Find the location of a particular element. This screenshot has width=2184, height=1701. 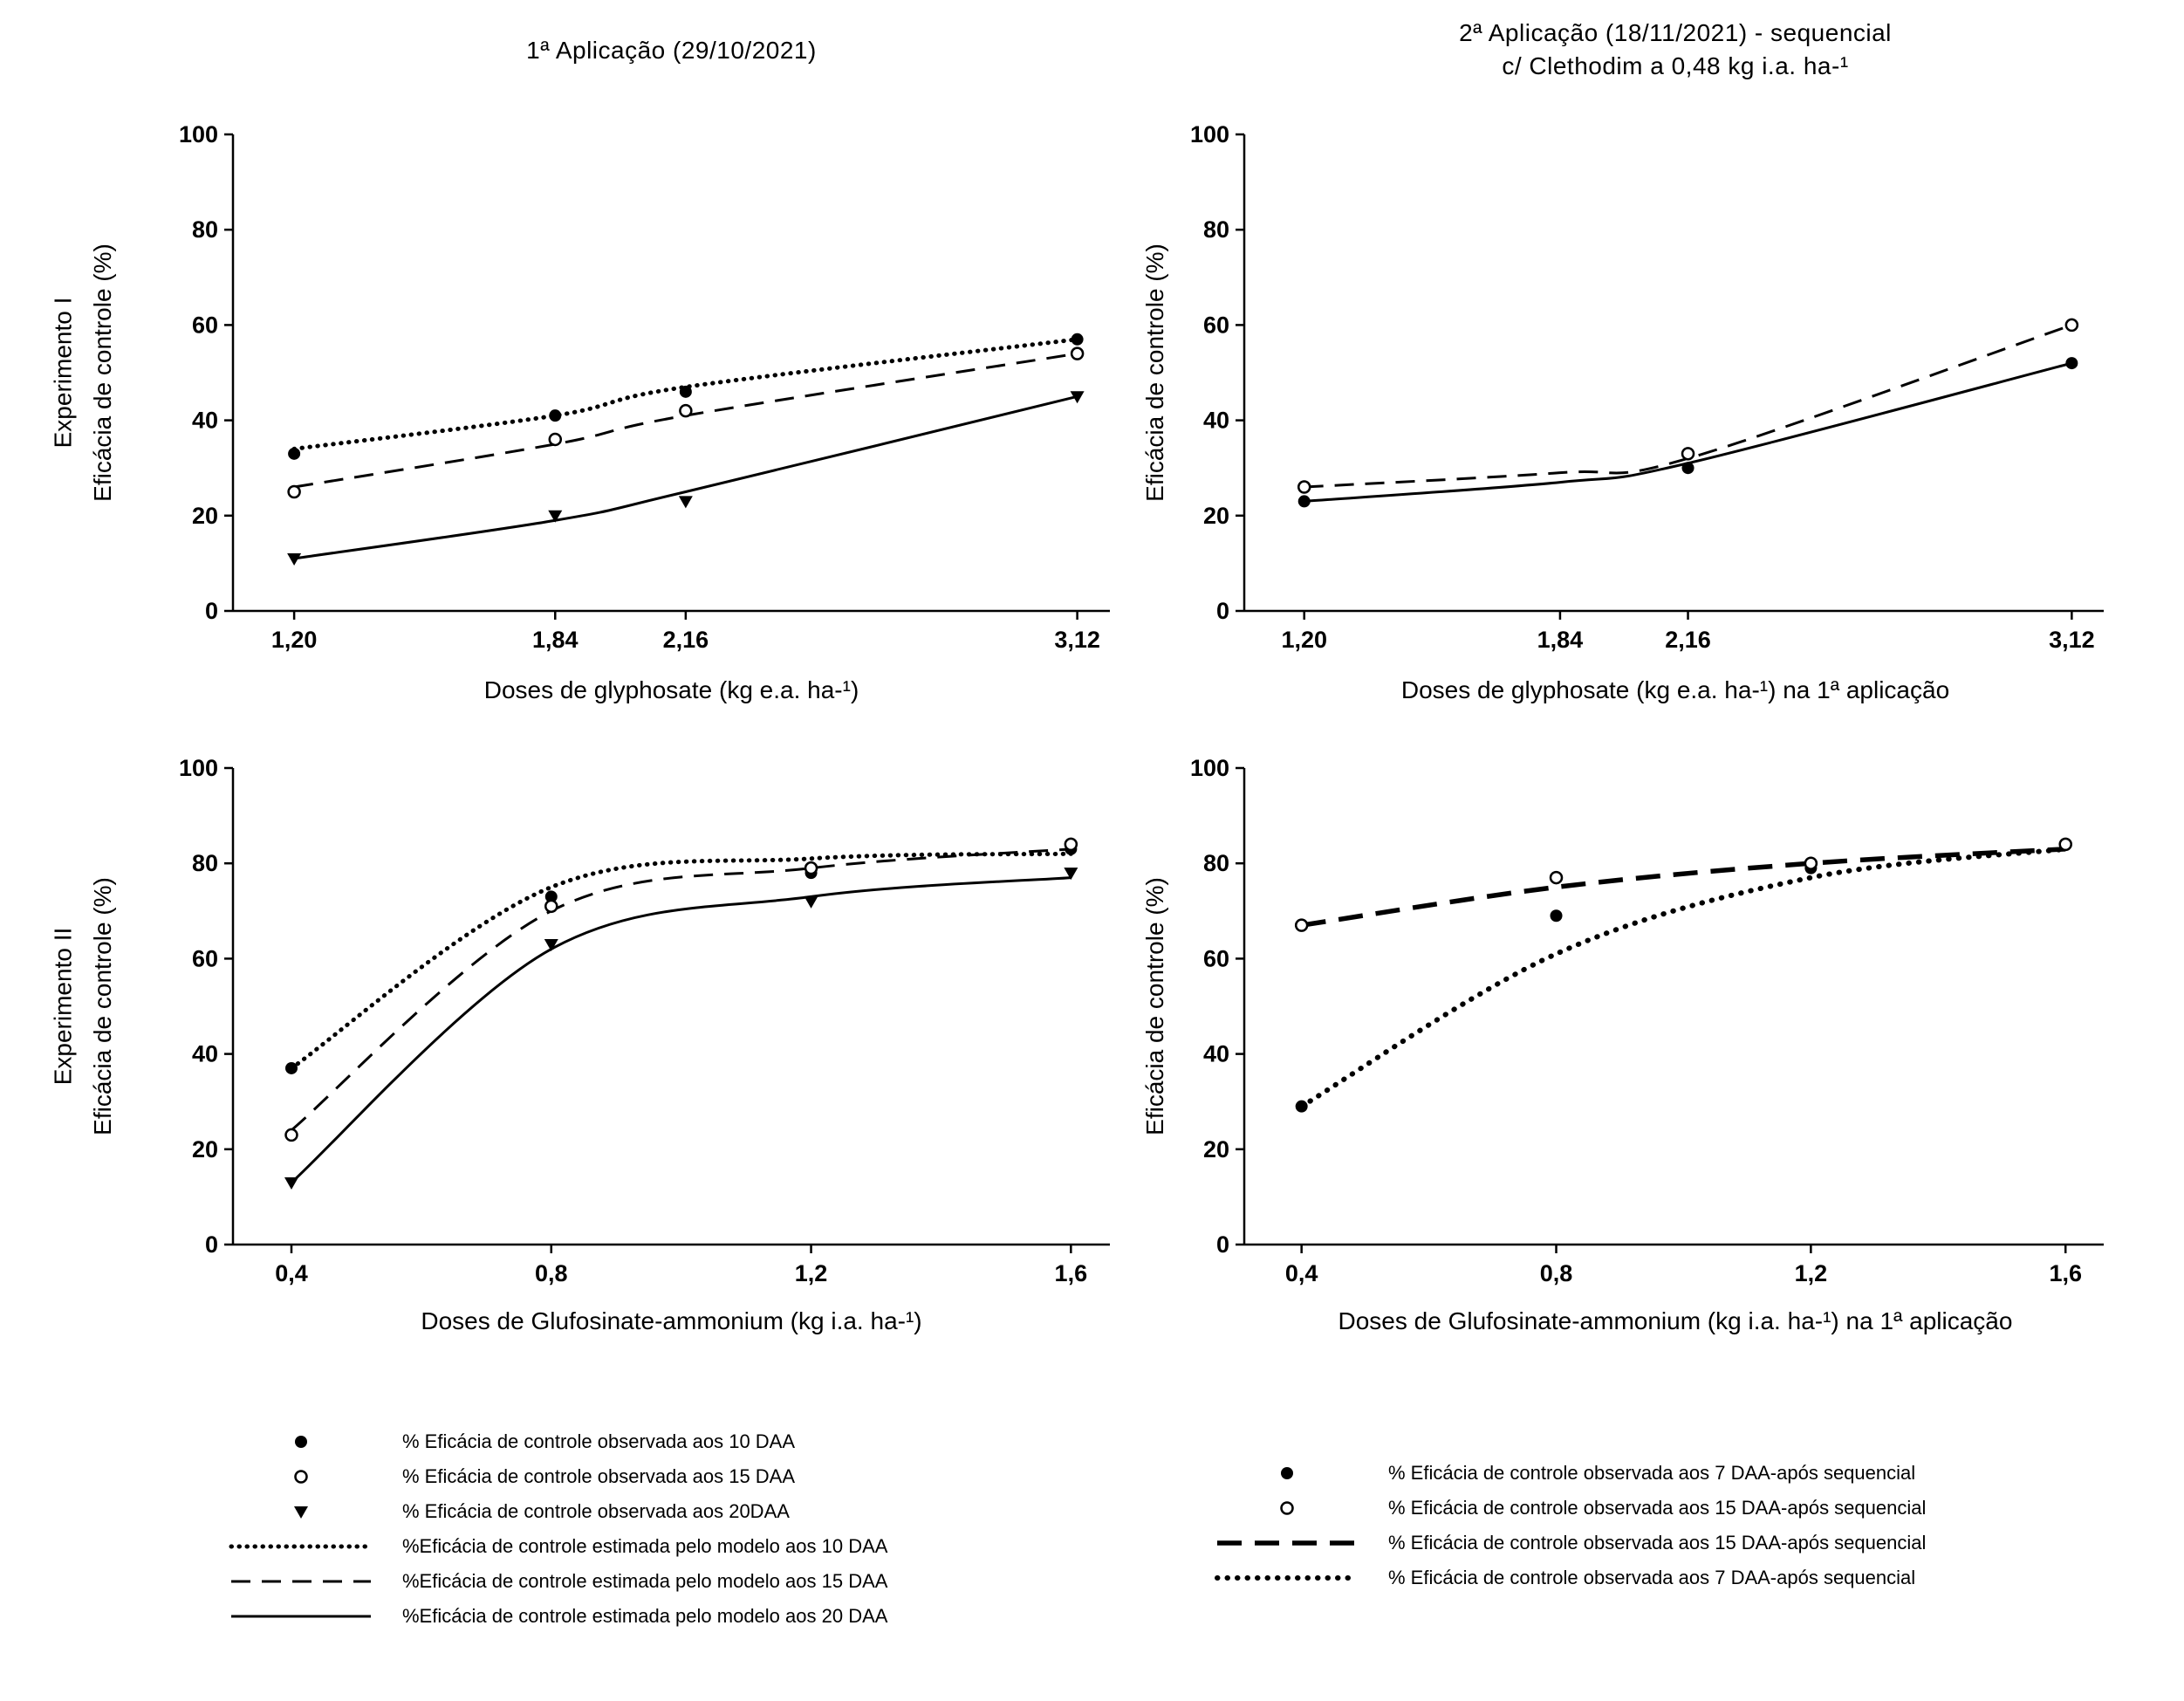

filled-triangle-down-icon is located at coordinates (301, 1512).